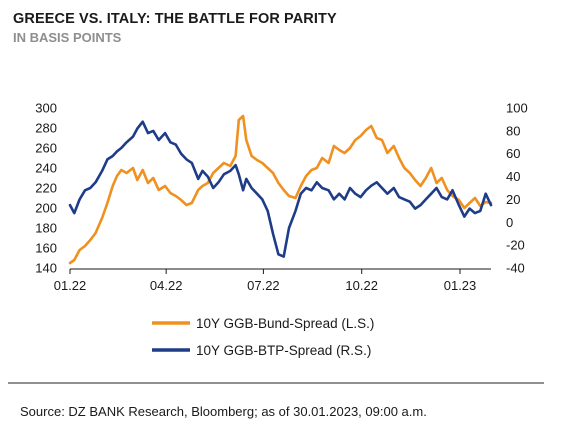 The image size is (569, 436). I want to click on legend-label-btp: 10Y GGB-BTP-Spread (R.S.), so click(283, 350).